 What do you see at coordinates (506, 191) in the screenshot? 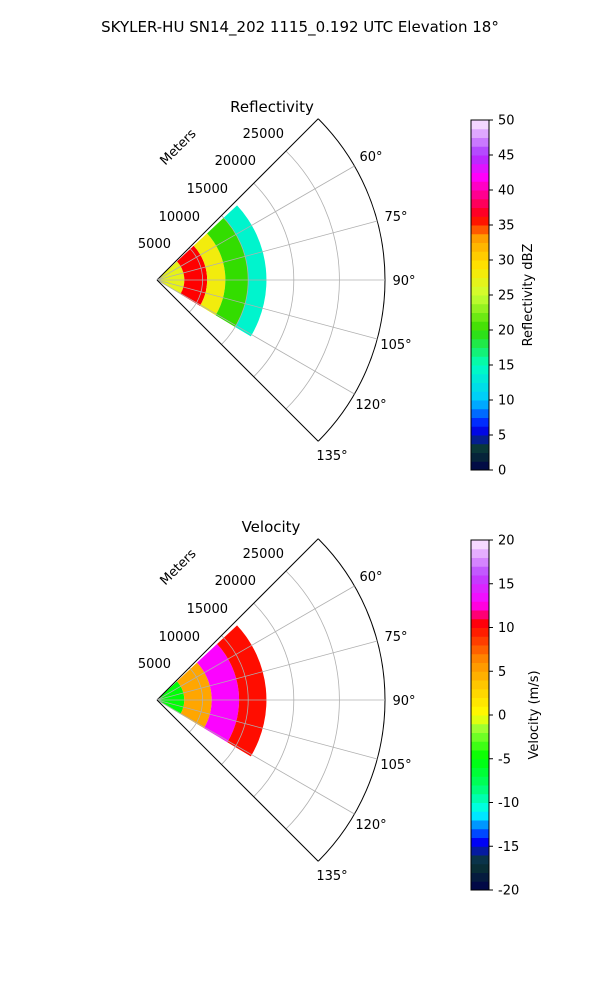
I see `colorbar-tick-label: 40` at bounding box center [506, 191].